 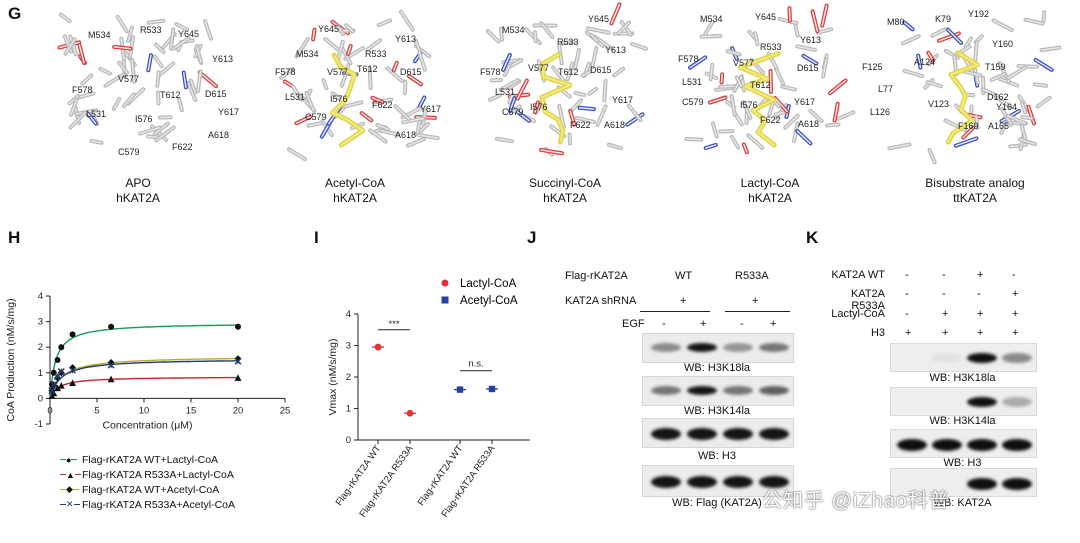 What do you see at coordinates (633, 324) in the screenshot?
I see `row-label: EGF` at bounding box center [633, 324].